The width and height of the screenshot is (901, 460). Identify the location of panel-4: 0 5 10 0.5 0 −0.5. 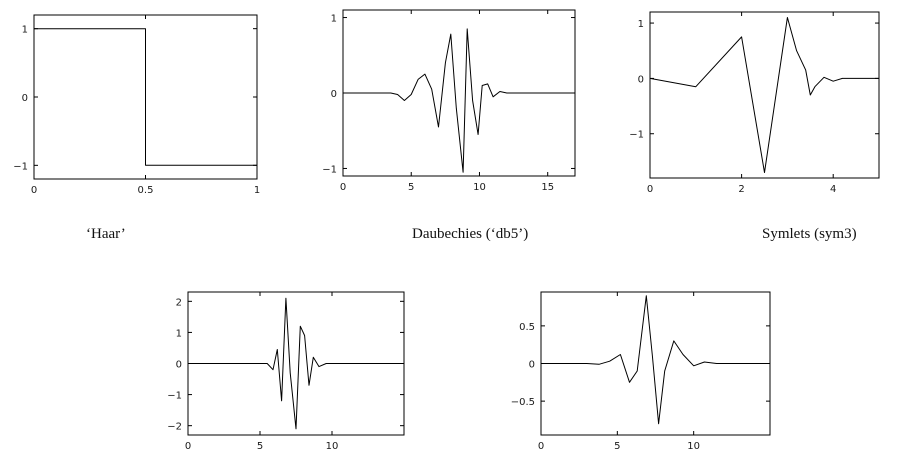
(641, 371).